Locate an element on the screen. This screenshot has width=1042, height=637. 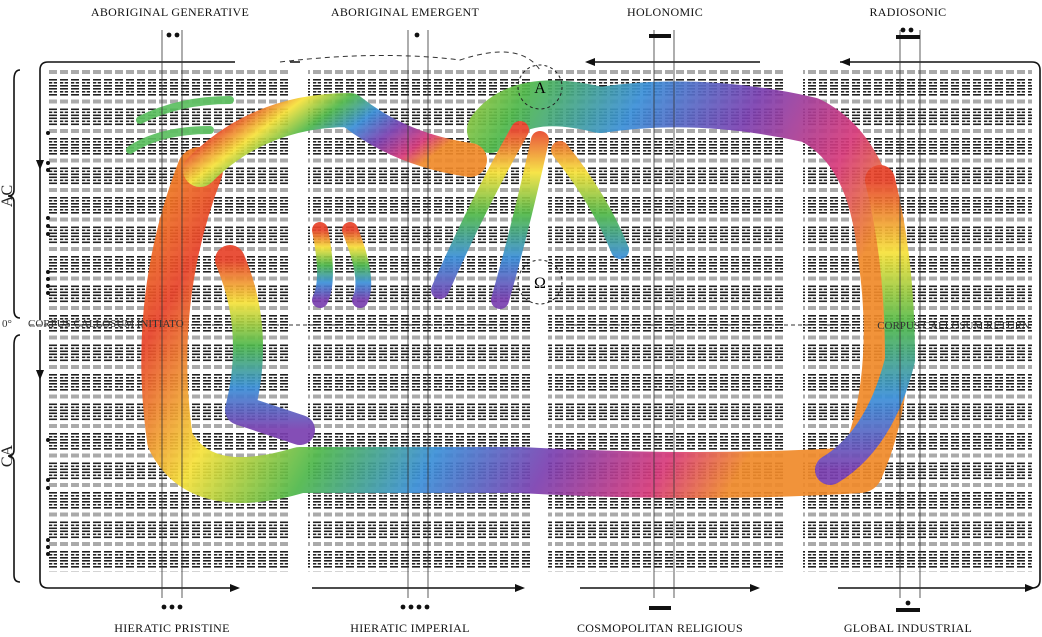
bottom-label: COSMOPOLITAN RELIGIOUS is located at coordinates (660, 628).